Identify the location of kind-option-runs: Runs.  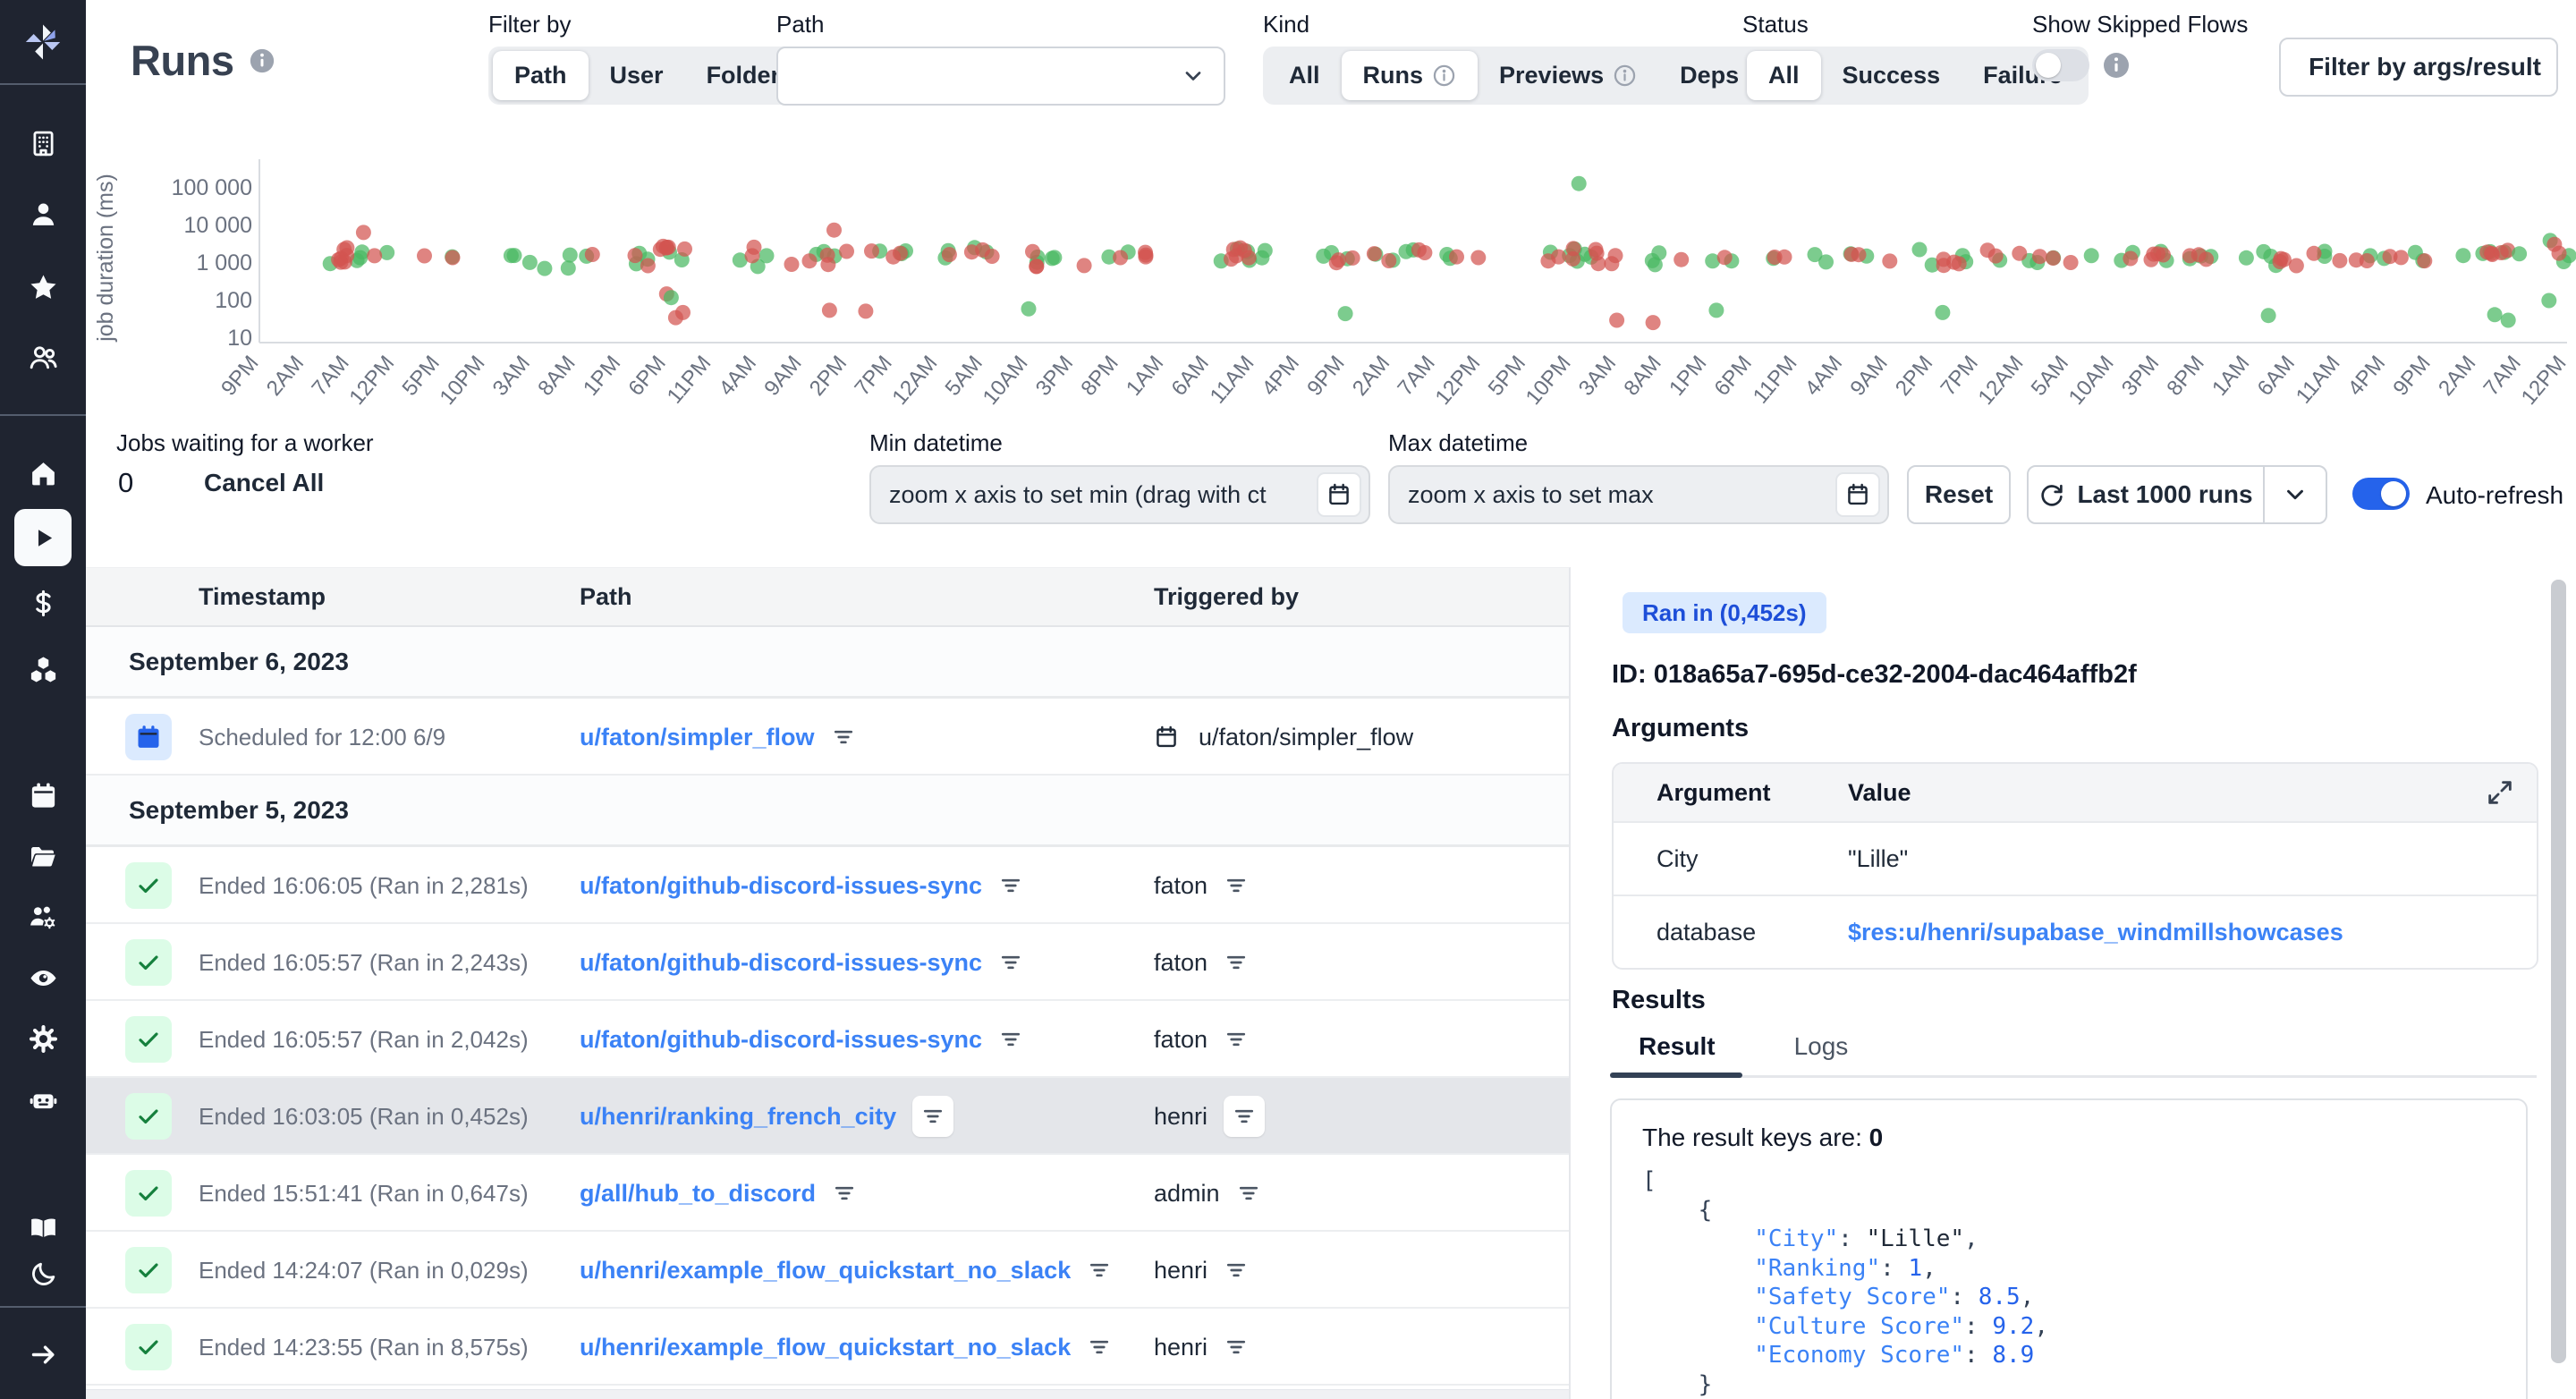
(1410, 75).